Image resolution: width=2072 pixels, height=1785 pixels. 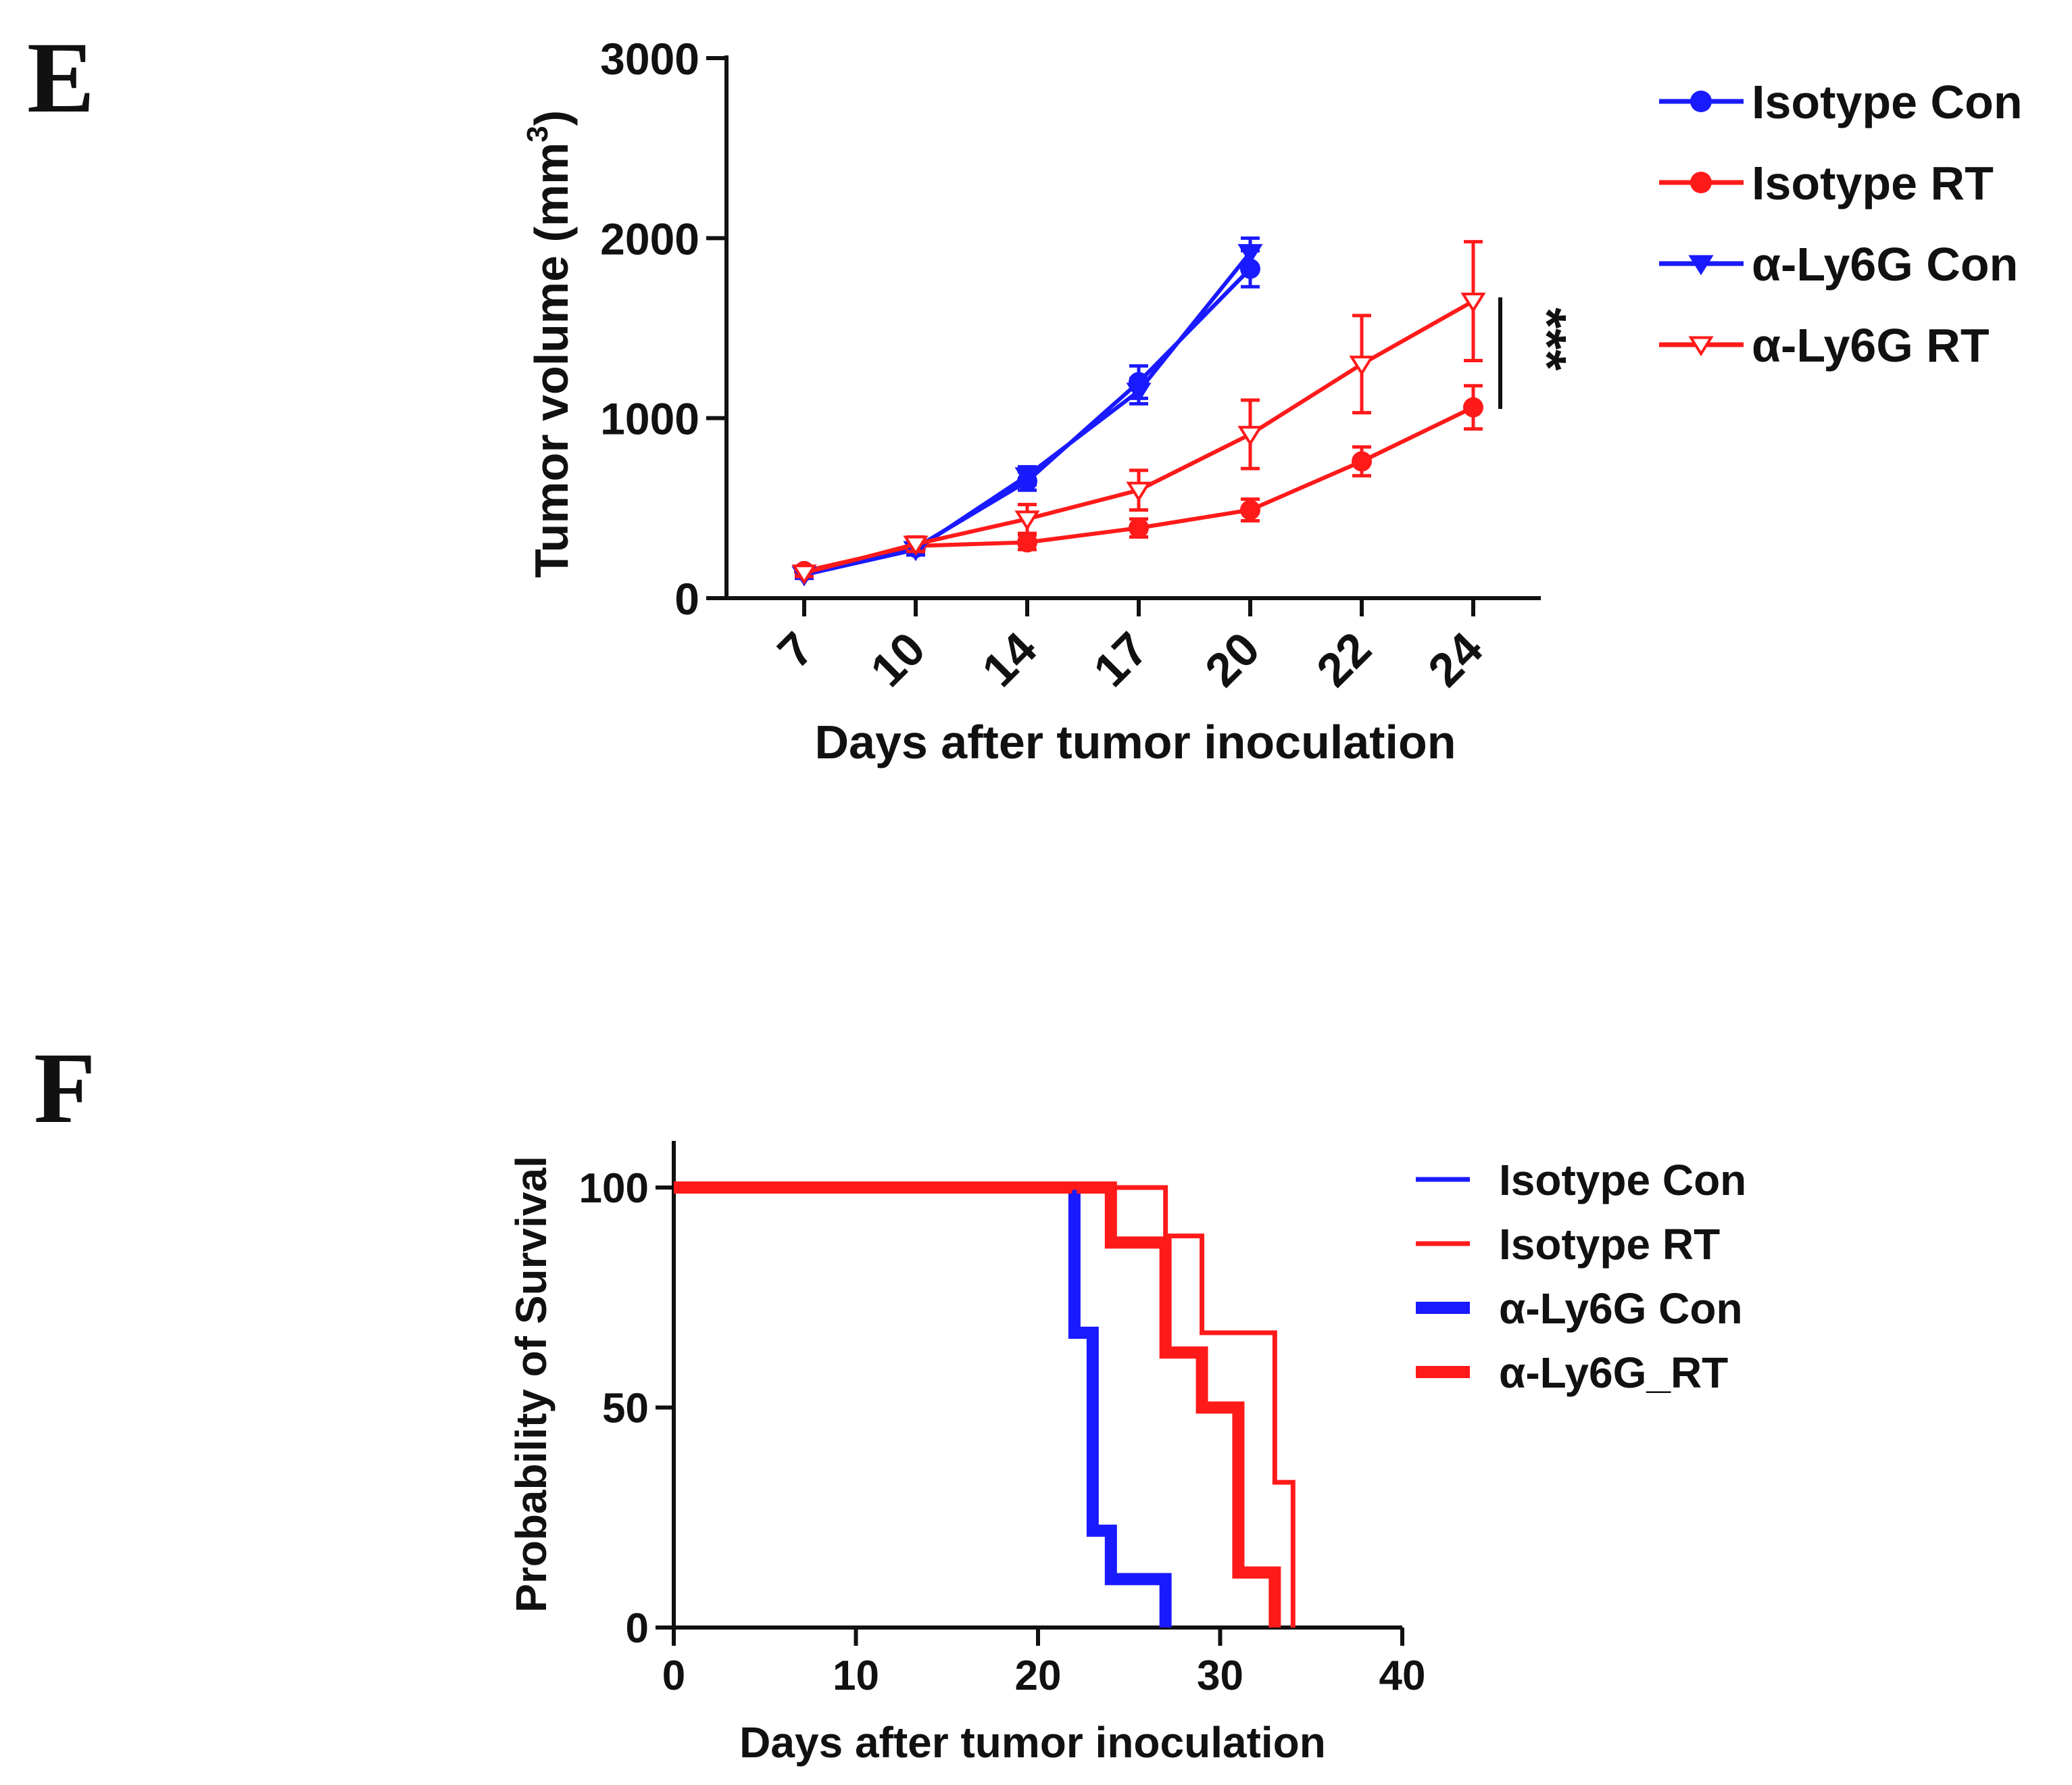 I want to click on legend-label: α-Ly6G_RT, so click(x=1613, y=1373).